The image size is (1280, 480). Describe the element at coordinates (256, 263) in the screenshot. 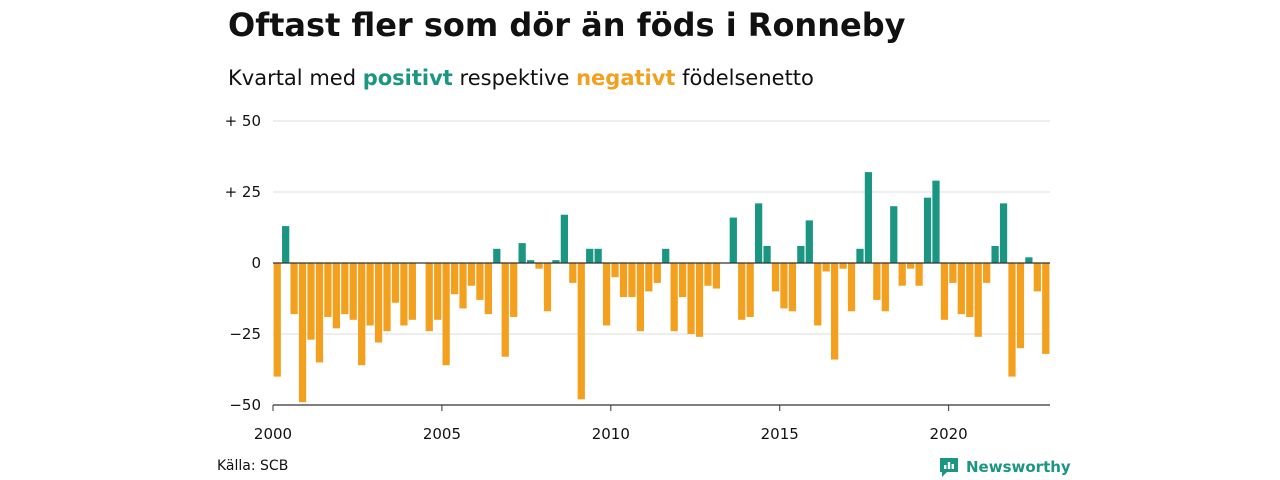

I see `y-tick-label: 0` at that location.